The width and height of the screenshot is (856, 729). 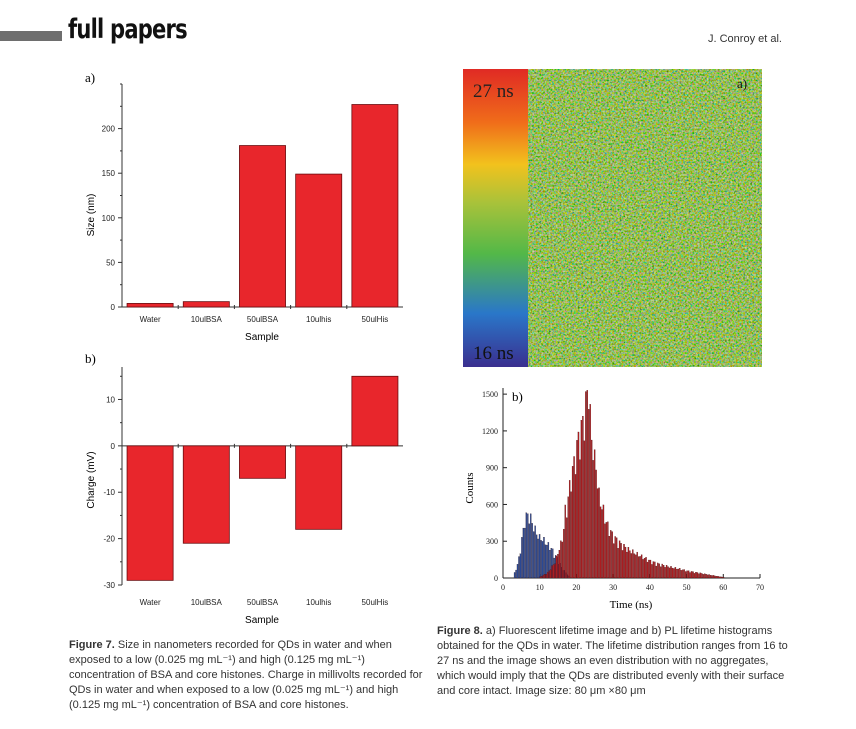 What do you see at coordinates (109, 173) in the screenshot?
I see `y-tick-label: 150` at bounding box center [109, 173].